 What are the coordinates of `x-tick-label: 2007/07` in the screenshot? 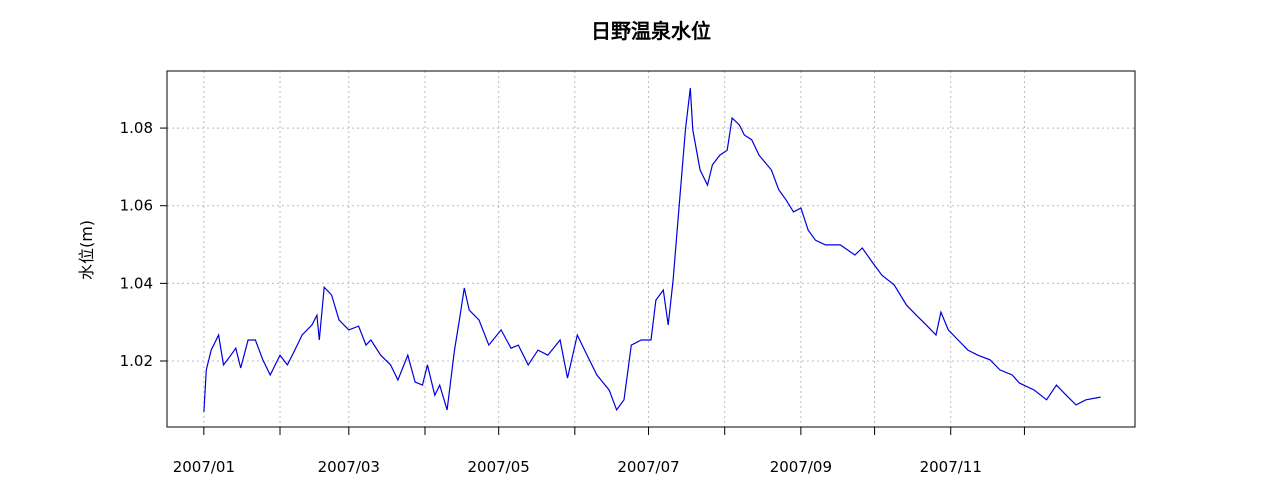 It's located at (648, 467).